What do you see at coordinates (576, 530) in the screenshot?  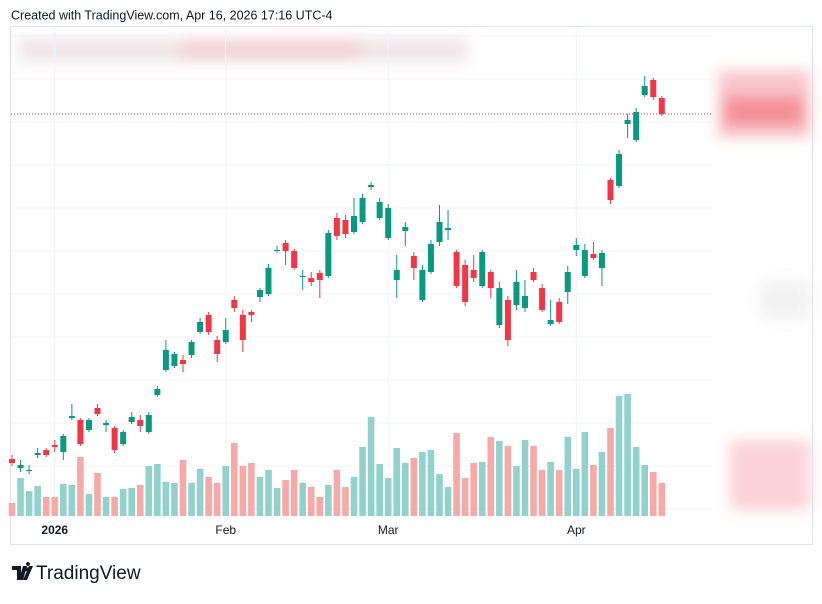 I see `x-tick-label: Apr` at bounding box center [576, 530].